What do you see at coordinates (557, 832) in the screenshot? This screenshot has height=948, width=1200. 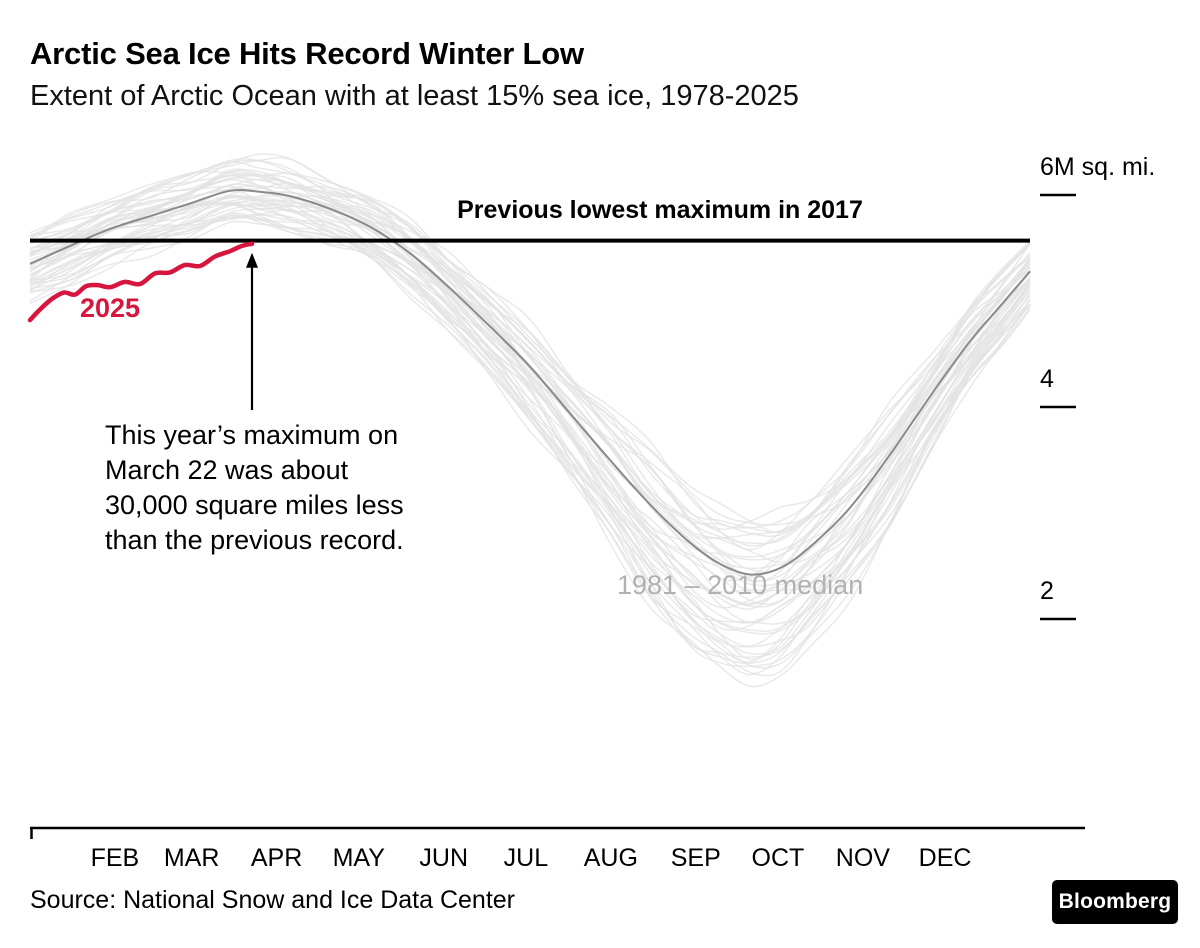 I see `x-axis` at bounding box center [557, 832].